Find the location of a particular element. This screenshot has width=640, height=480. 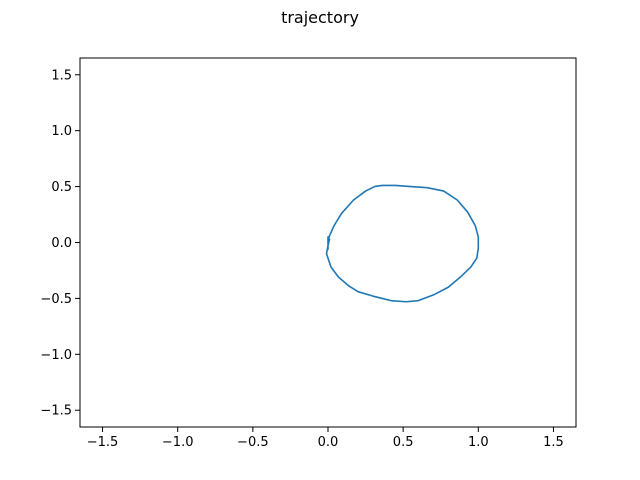

series-layer is located at coordinates (402, 243).